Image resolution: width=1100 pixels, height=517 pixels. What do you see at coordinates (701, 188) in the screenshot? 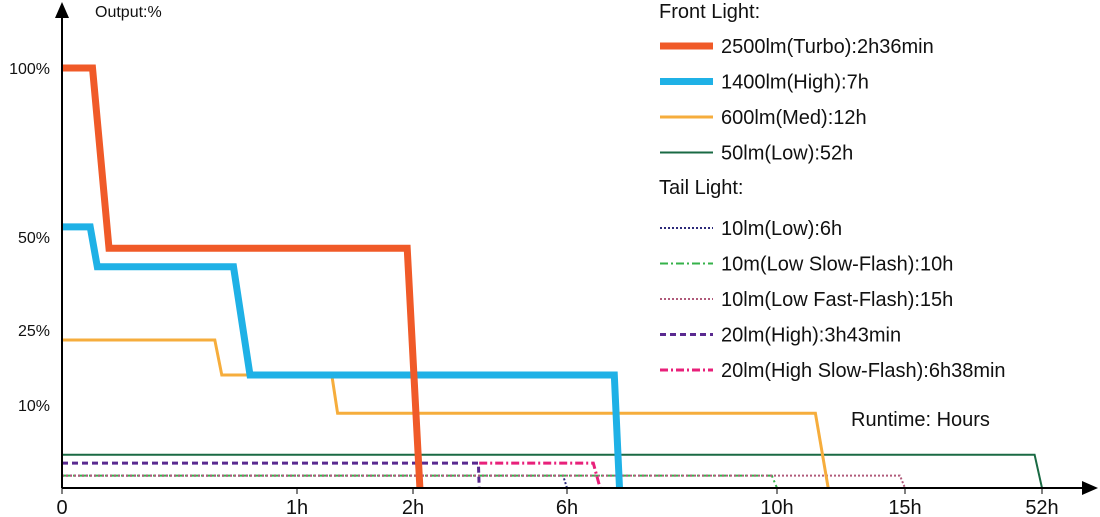
I see `legend-group-title-1: Tail Light:` at bounding box center [701, 188].